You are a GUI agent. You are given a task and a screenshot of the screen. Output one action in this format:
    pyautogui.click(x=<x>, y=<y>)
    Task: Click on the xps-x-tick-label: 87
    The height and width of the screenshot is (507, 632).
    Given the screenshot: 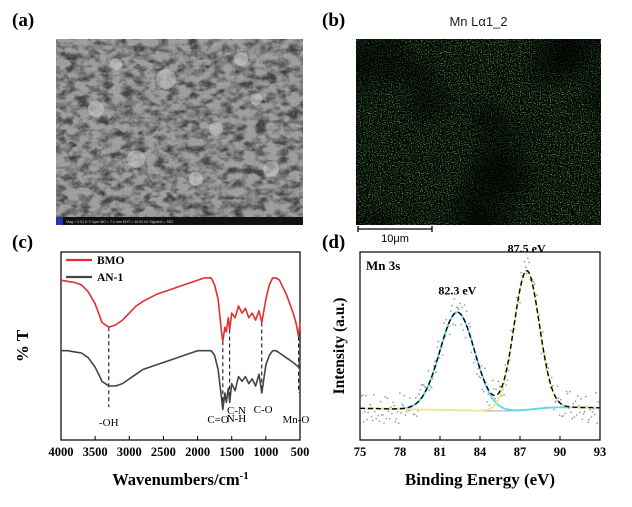 What is the action you would take?
    pyautogui.click(x=520, y=452)
    